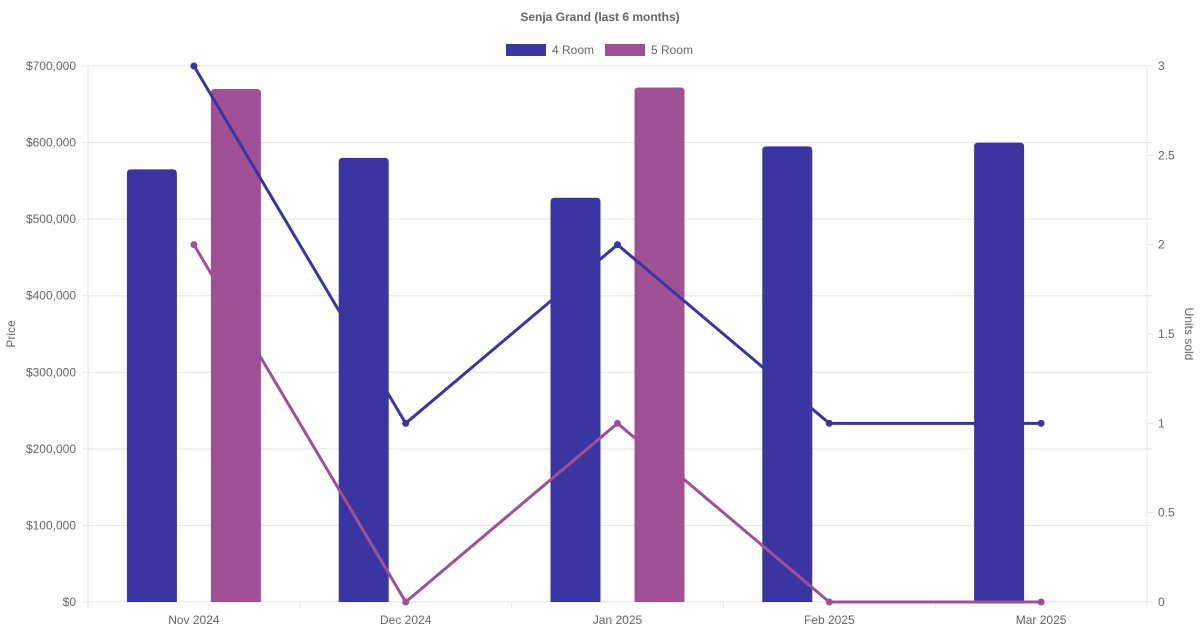  What do you see at coordinates (1161, 66) in the screenshot?
I see `y-right-tick-label: 3` at bounding box center [1161, 66].